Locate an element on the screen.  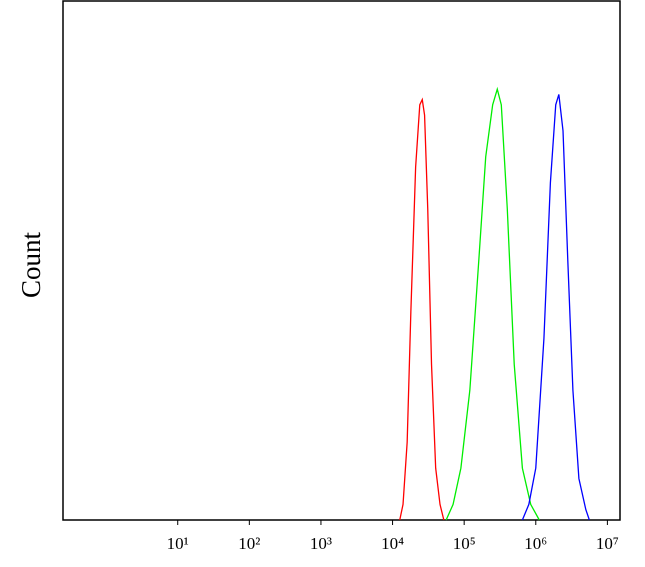
x-tick-label: 10¹ is located at coordinates (178, 543).